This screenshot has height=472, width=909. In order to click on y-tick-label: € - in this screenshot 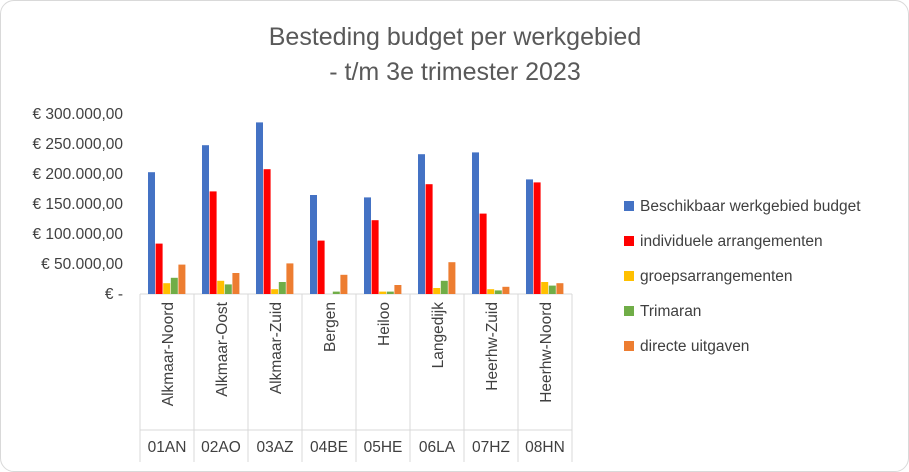, I will do `click(114, 294)`.